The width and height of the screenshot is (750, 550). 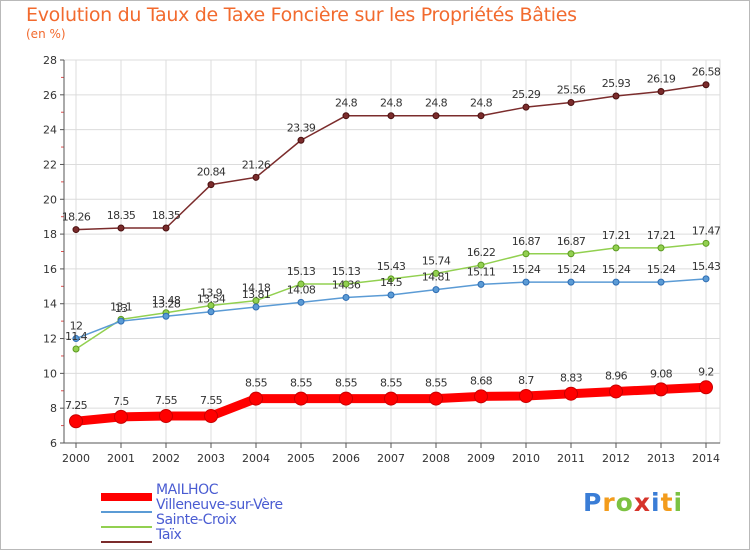 I want to click on data-label-villeneuve-sur-v-re: 12, so click(x=76, y=326).